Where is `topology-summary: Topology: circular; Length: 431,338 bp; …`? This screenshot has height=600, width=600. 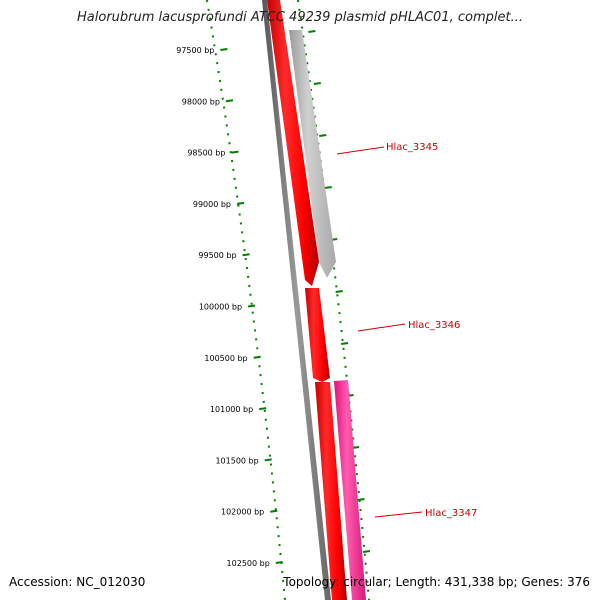 topology-summary: Topology: circular; Length: 431,338 bp; … is located at coordinates (436, 582).